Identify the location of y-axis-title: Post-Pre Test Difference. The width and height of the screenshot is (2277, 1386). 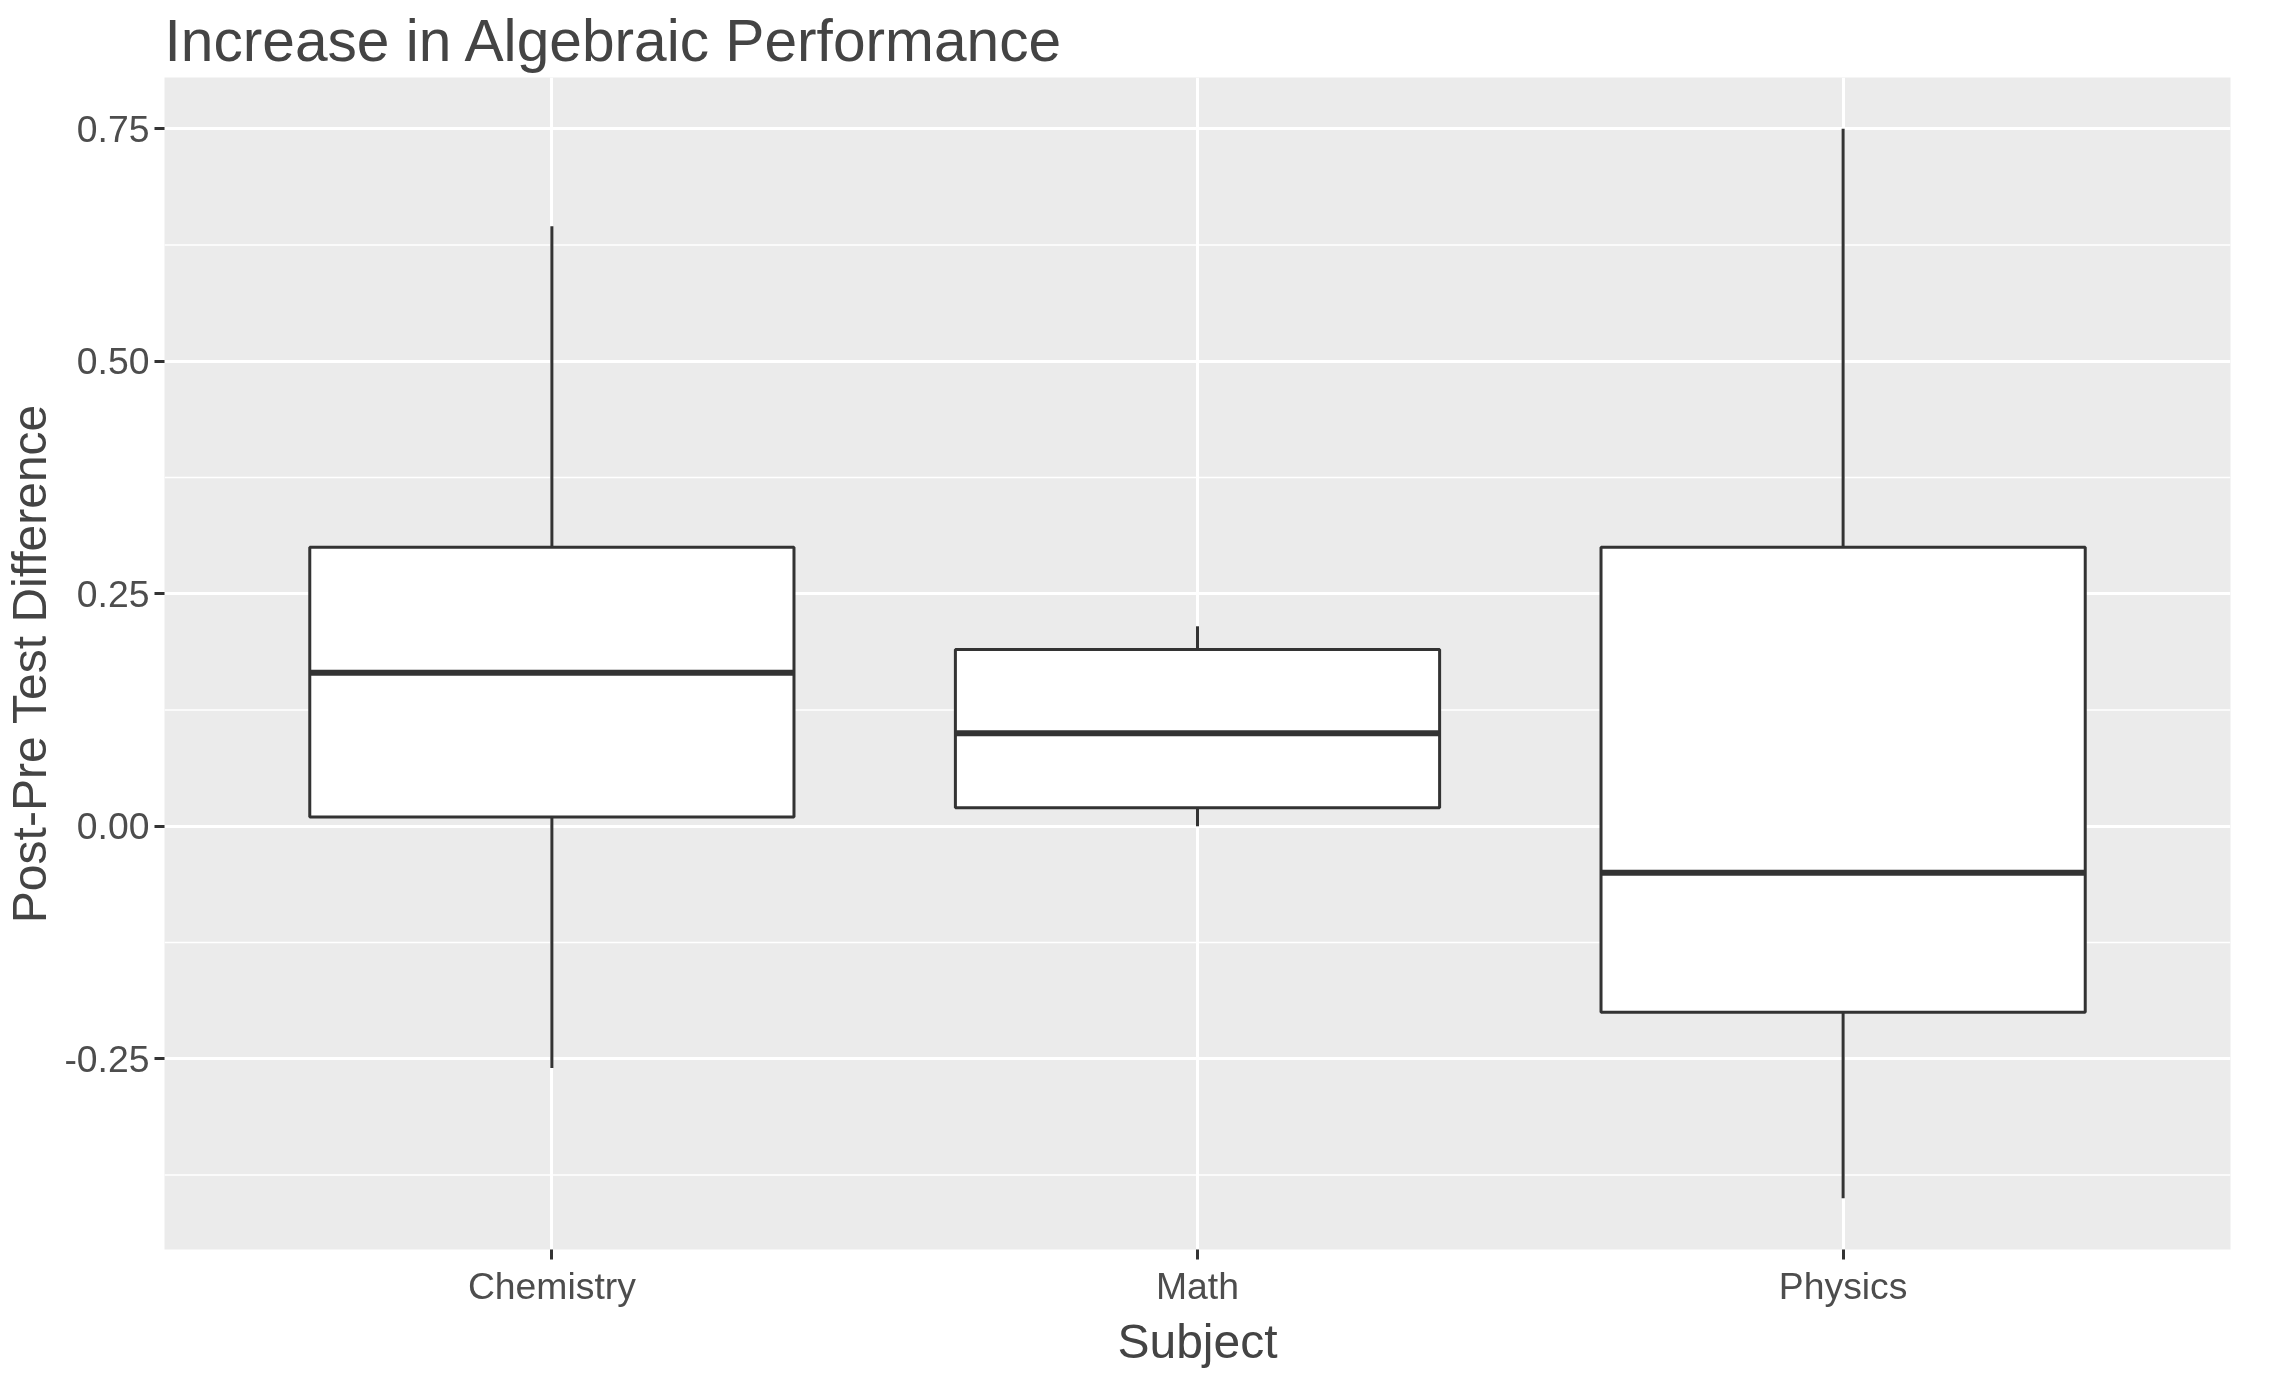
(30, 664).